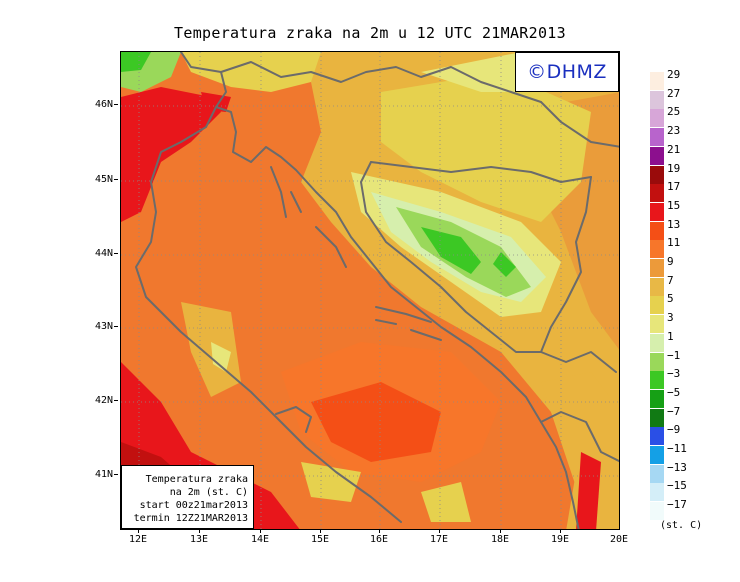 The height and width of the screenshot is (582, 740). Describe the element at coordinates (674, 243) in the screenshot. I see `legend-label: 11` at that location.